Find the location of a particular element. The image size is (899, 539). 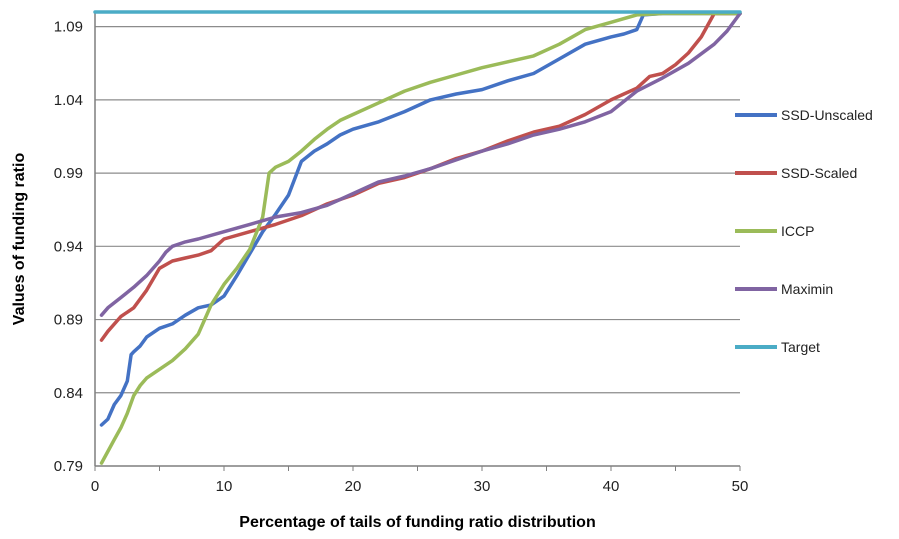

y-tick-labels: 0.79 0.84 0.89 0.94 0.99 1.04 1.09 is located at coordinates (68, 247).